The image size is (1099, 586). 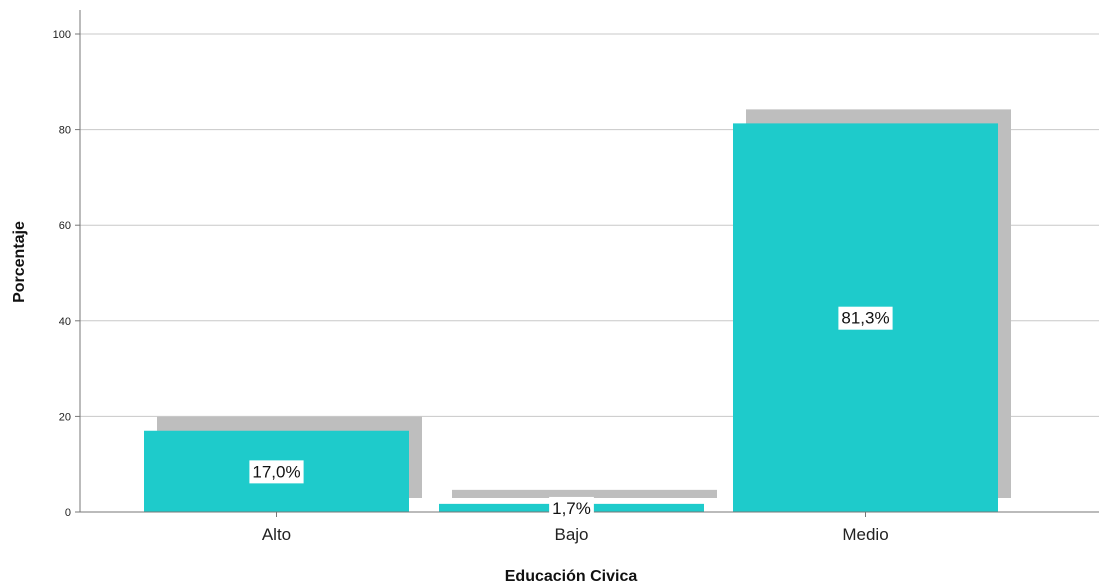 I want to click on data-label-medio: 81,3%, so click(x=865, y=318).